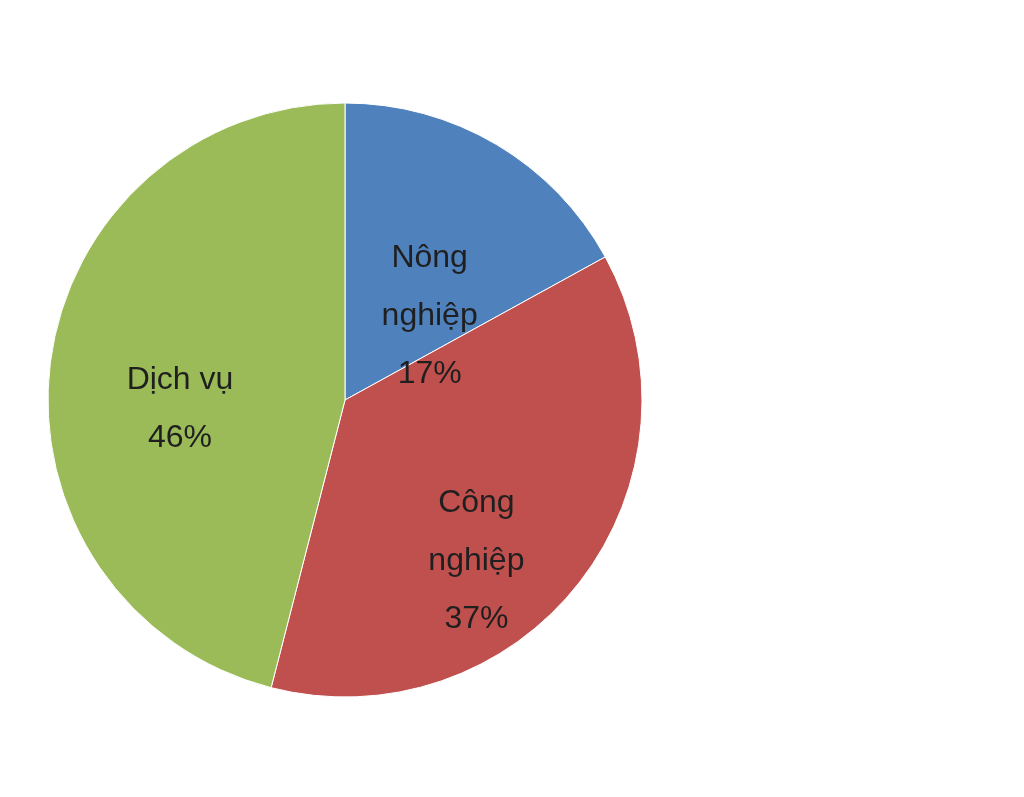 The height and width of the screenshot is (797, 1024). I want to click on slice-label: Công nghiệp, so click(476, 529).